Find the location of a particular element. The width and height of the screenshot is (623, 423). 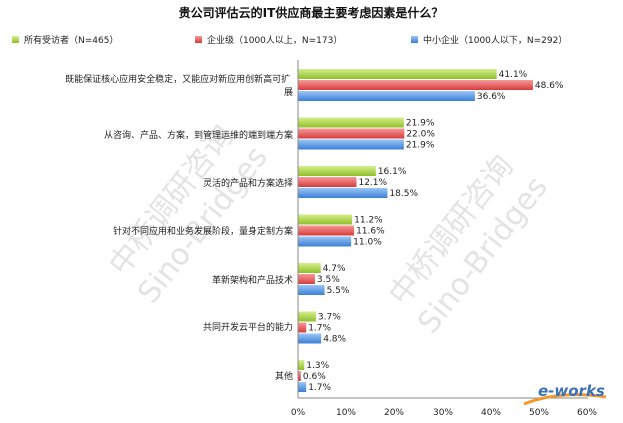

svg-text: e-works is located at coordinates (571, 391).